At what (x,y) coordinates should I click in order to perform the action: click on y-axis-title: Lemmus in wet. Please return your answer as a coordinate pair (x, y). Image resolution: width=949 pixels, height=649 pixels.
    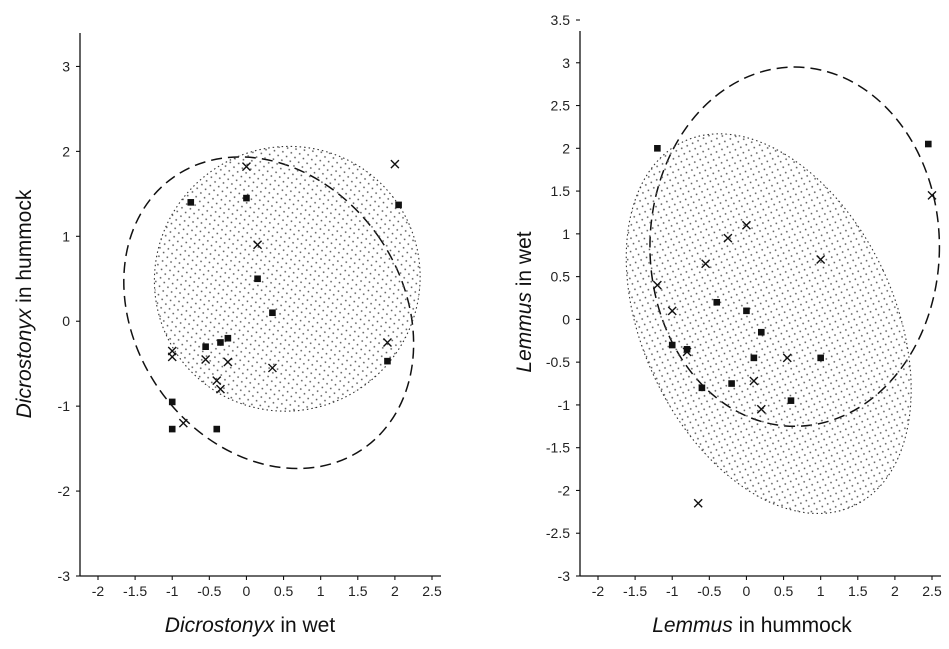
    Looking at the image, I should click on (524, 301).